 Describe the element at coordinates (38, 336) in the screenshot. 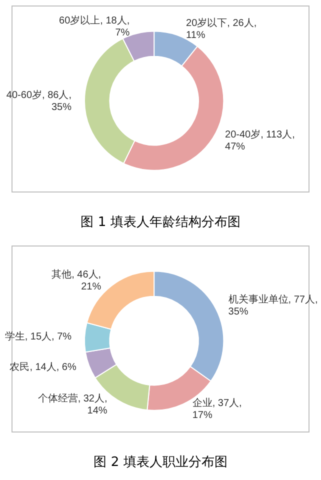

I see `slice-label: 学生, 15人, 7%` at that location.